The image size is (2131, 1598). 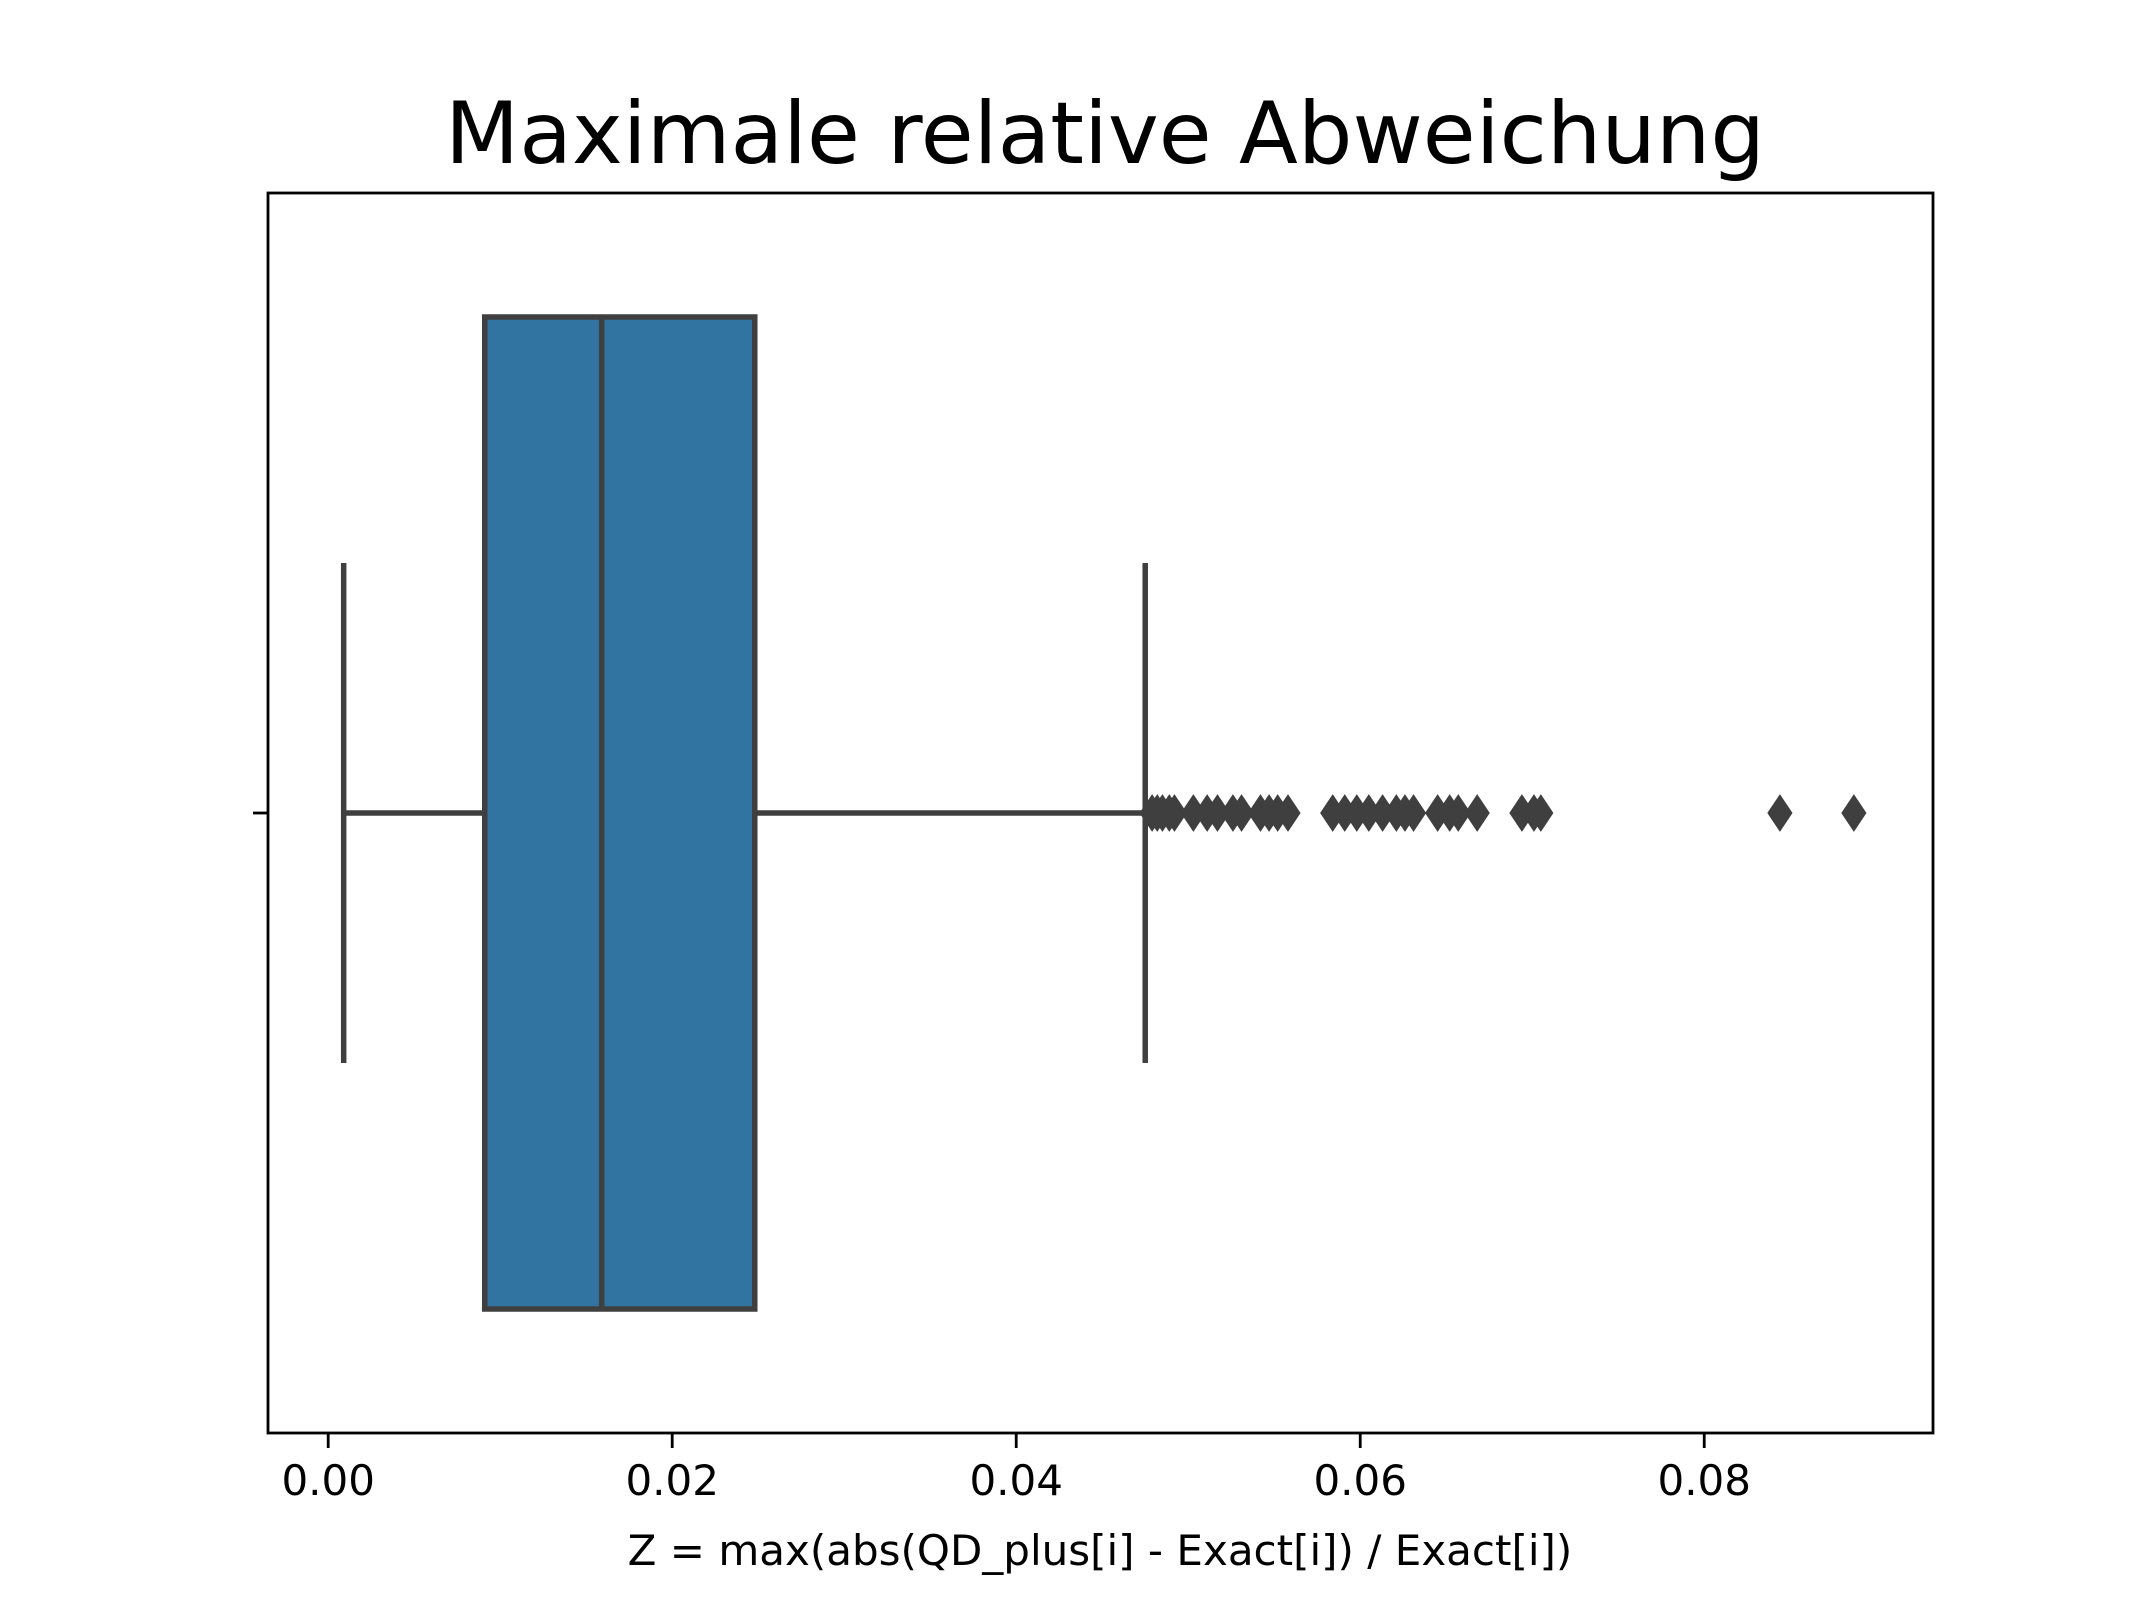 I want to click on x-tick-label: 0.08, so click(x=1704, y=1480).